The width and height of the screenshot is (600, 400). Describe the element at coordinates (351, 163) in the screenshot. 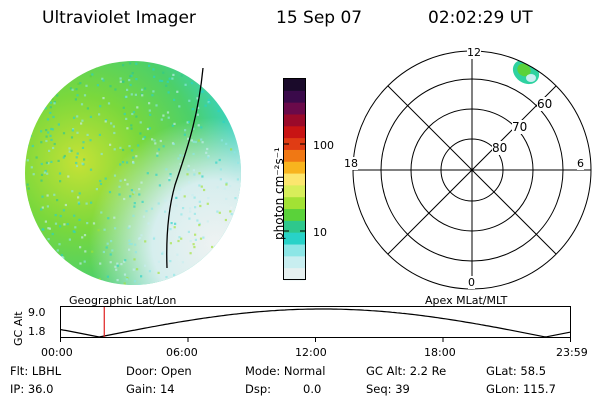

I see `mlt-label-18: 18` at that location.